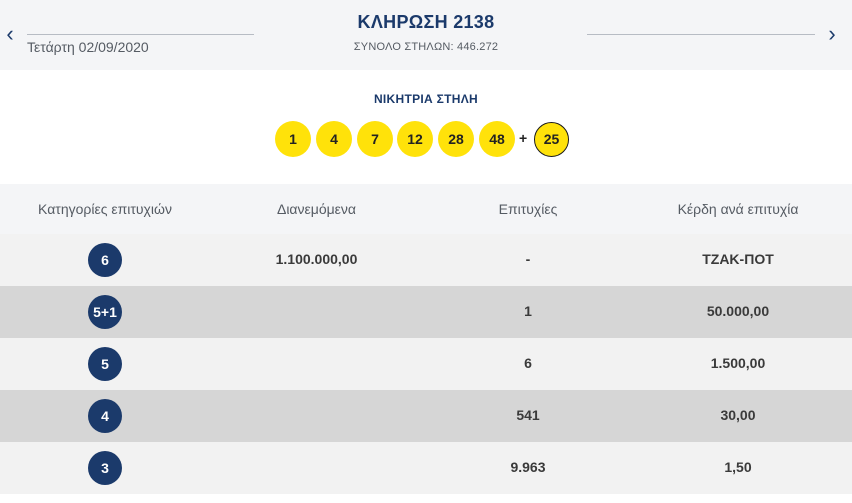 The width and height of the screenshot is (852, 503). I want to click on draw-title: ΚΛΗΡΩΣΗ 2138, so click(426, 22).